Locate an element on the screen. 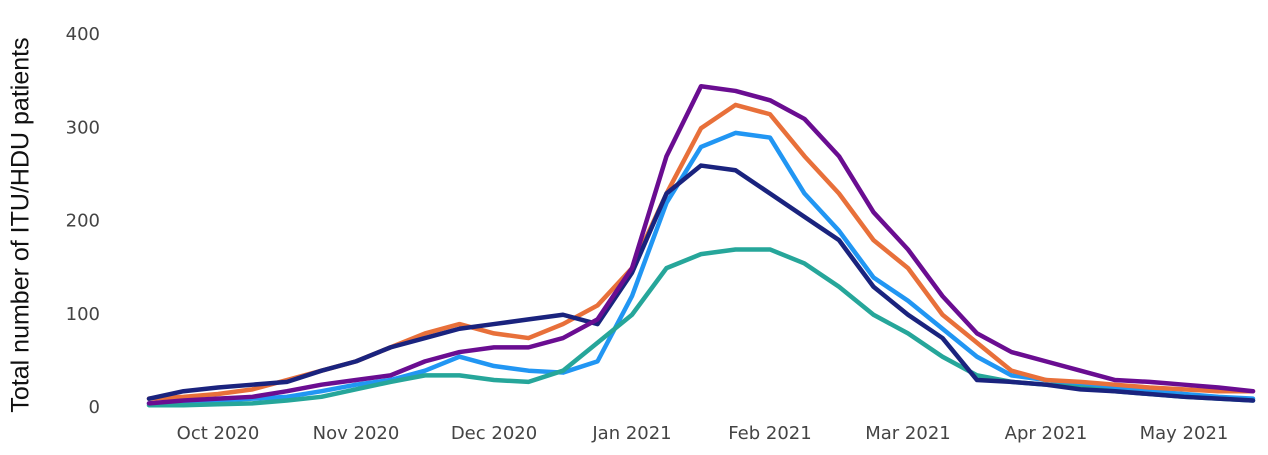  y-tick-label: 400 is located at coordinates (83, 34).